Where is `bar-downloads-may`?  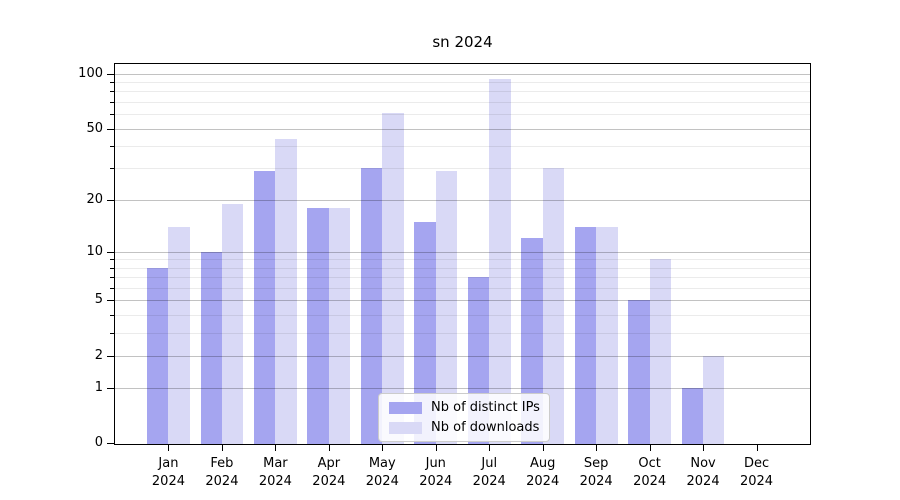 bar-downloads-may is located at coordinates (393, 278).